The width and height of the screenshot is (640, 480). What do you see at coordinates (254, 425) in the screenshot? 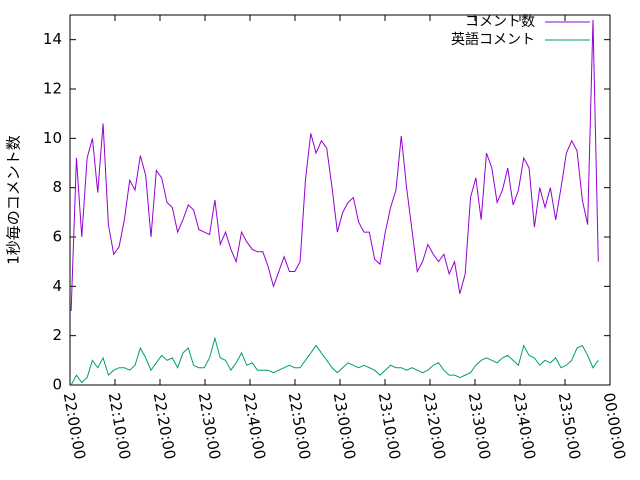
I see `x-tick-label: 22:40:00` at bounding box center [254, 425].